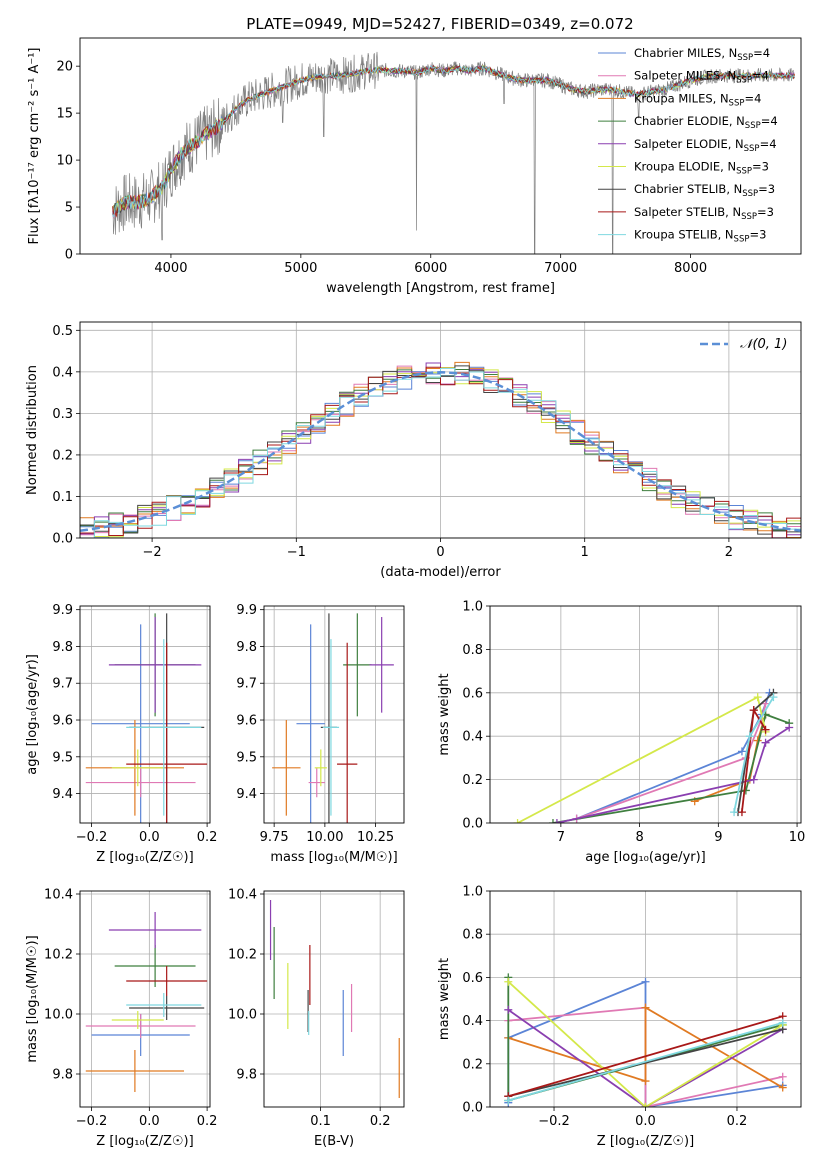  Describe the element at coordinates (763, 344) in the screenshot. I see `gaussian-legend-label: 𝒩(0, 1)` at that location.